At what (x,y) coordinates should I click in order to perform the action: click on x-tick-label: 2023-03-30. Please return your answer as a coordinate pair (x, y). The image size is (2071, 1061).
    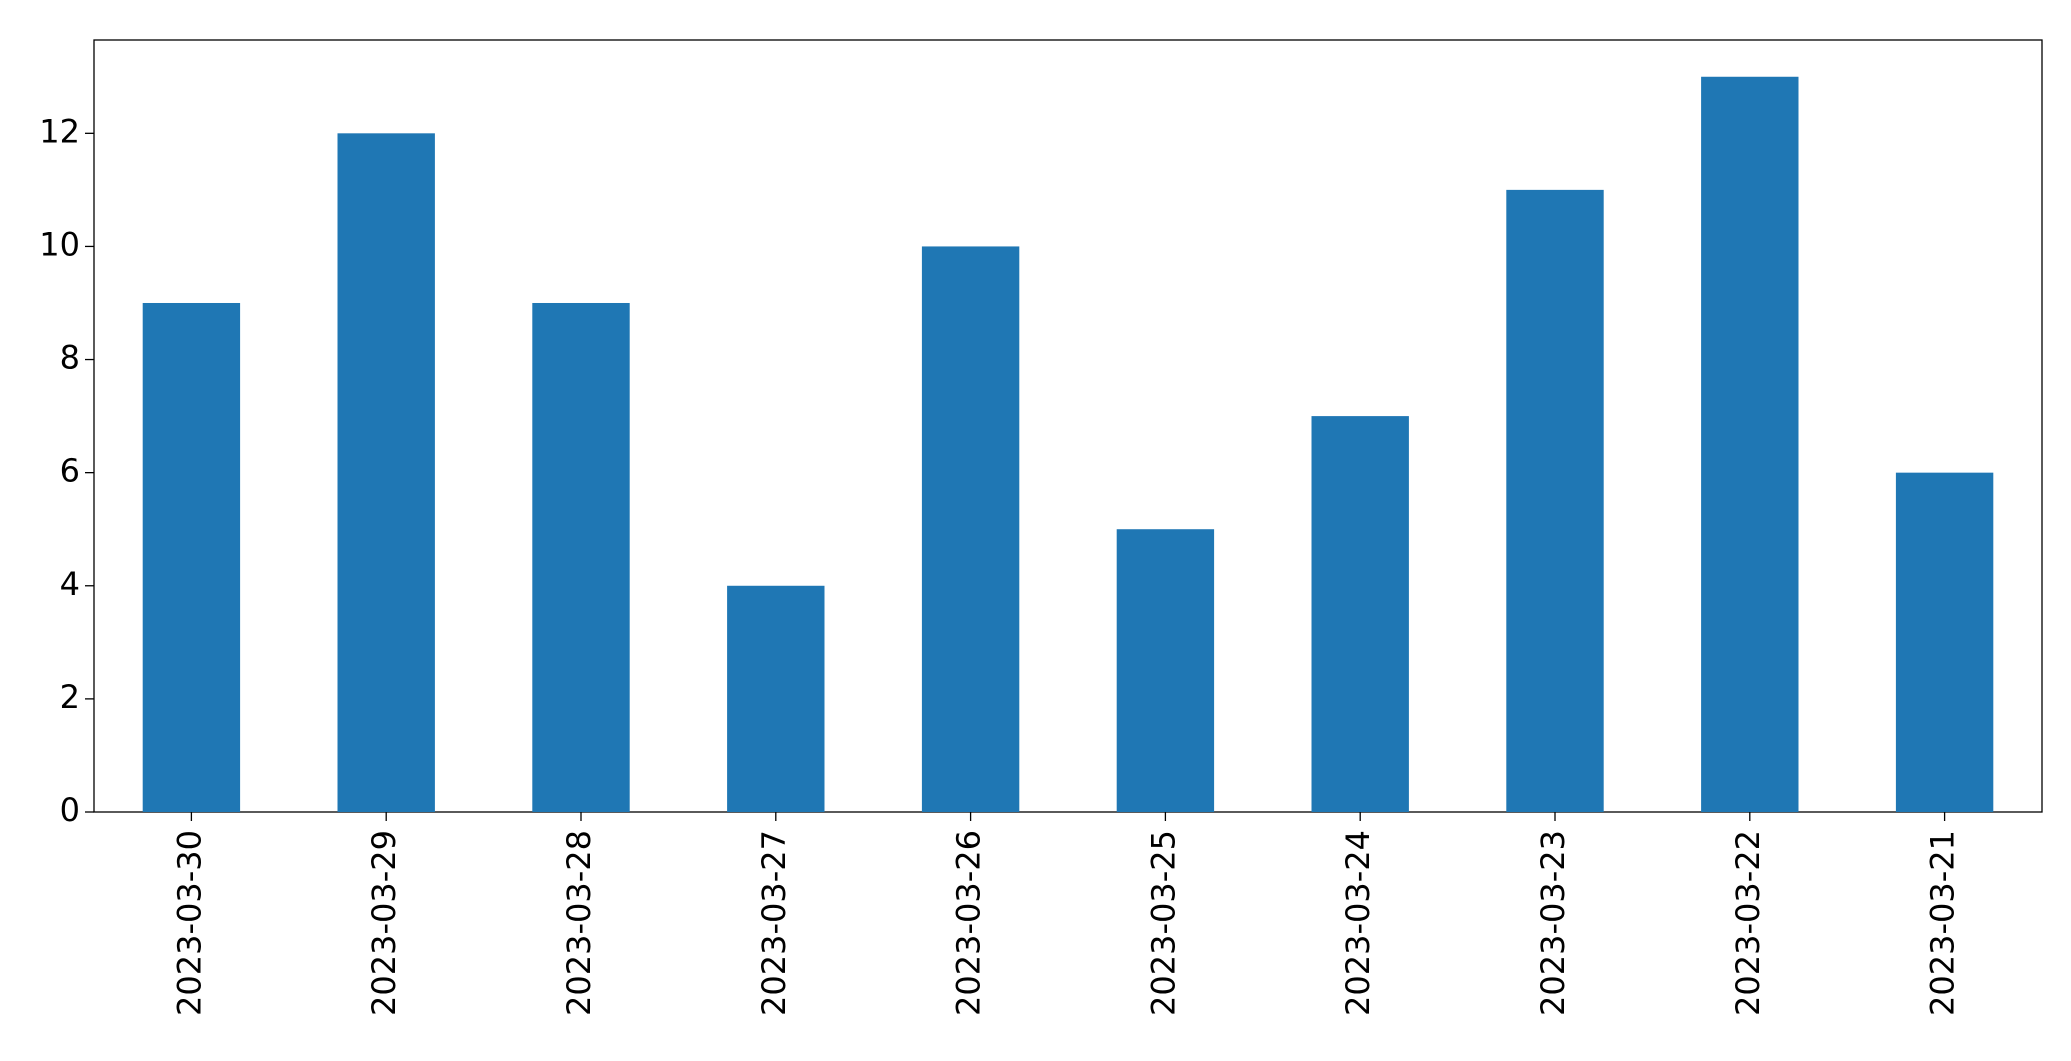
    Looking at the image, I should click on (189, 923).